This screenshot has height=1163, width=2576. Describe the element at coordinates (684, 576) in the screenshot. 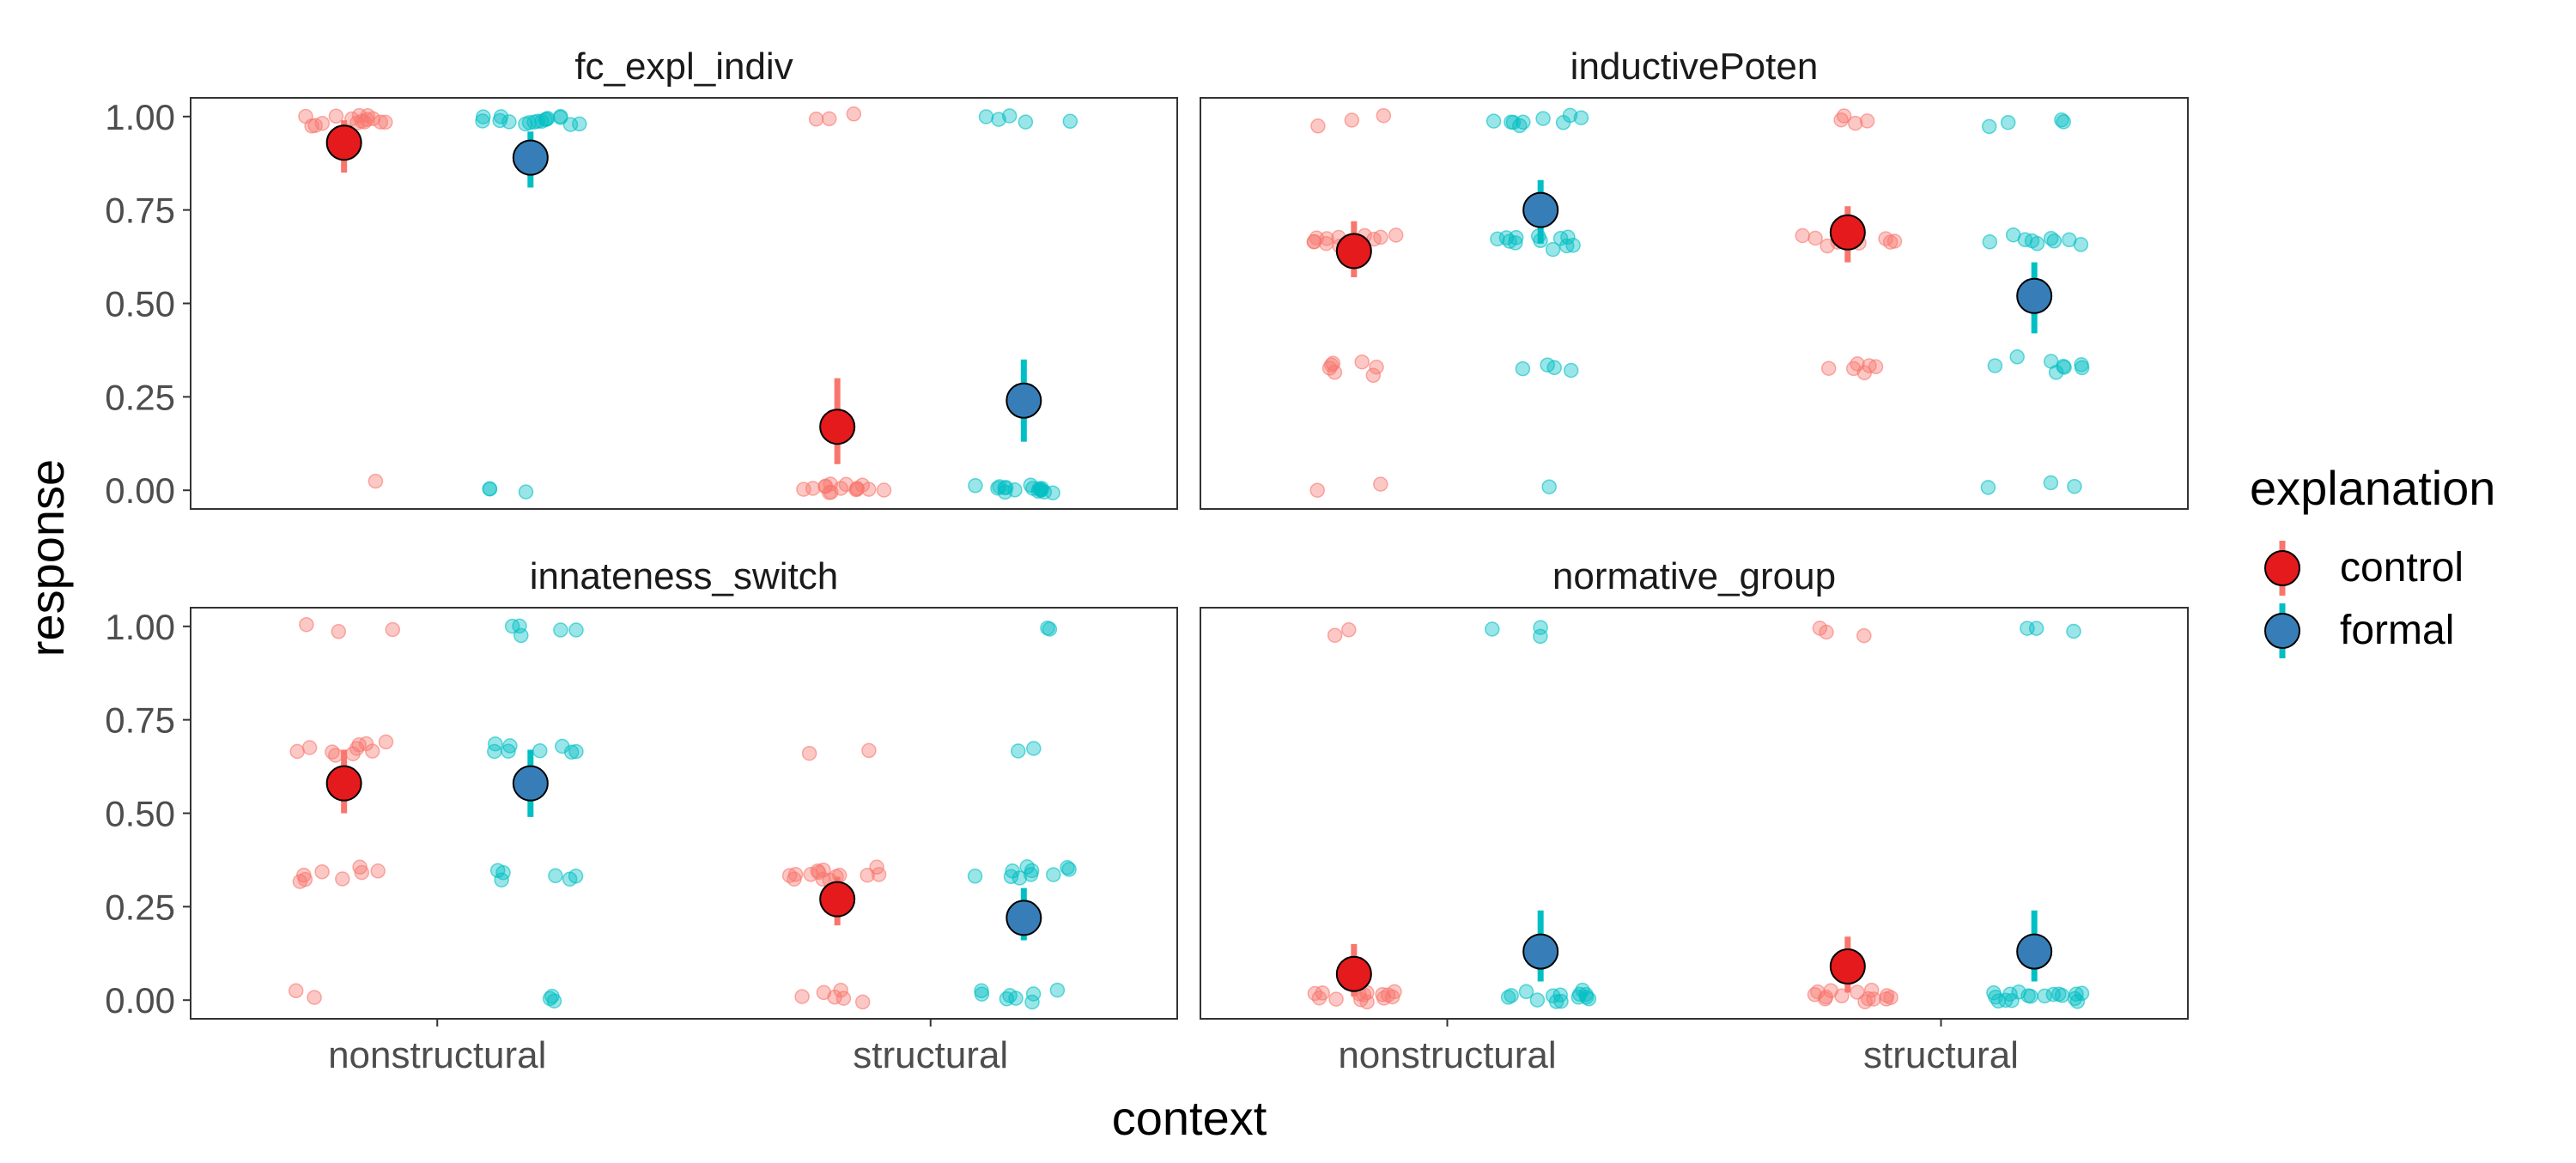

I see `panel-title: innateness_switch` at that location.